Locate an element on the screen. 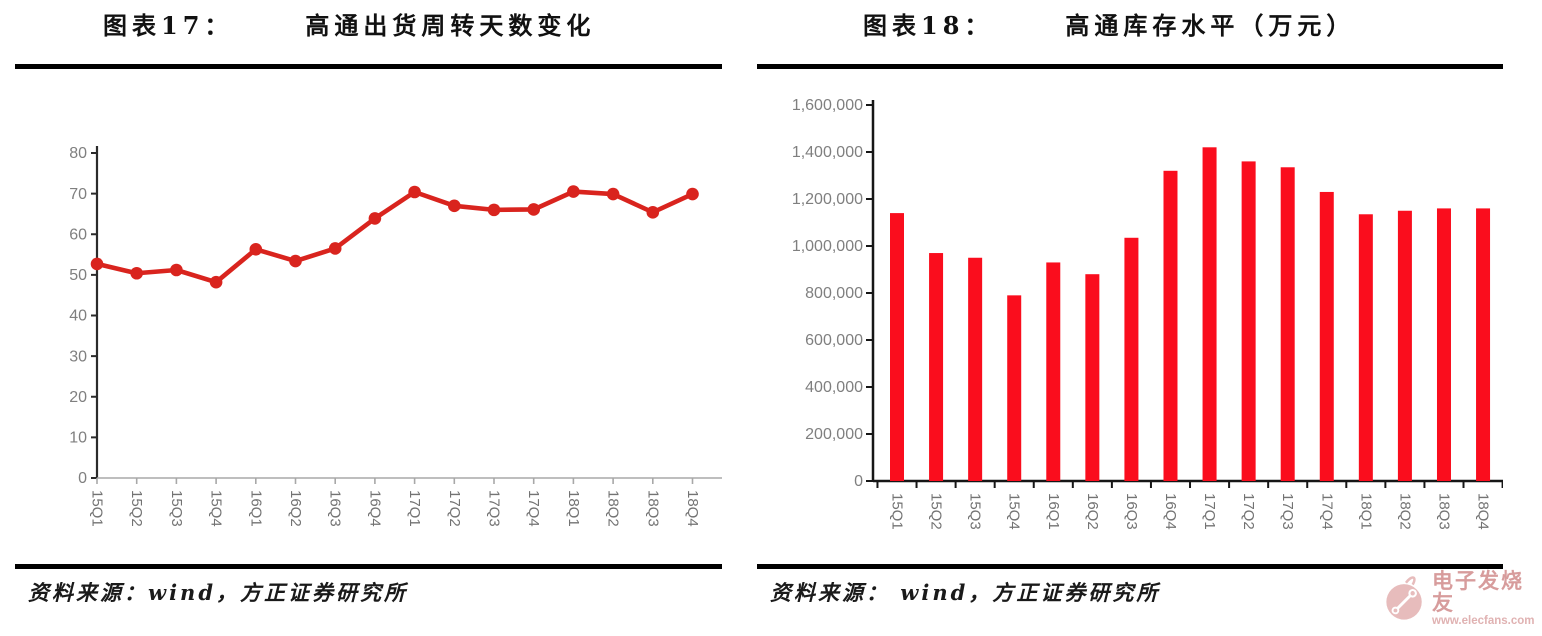 The height and width of the screenshot is (636, 1542). y-axis: 0 10 20 30 40 50 60 70 80 is located at coordinates (84, 316).